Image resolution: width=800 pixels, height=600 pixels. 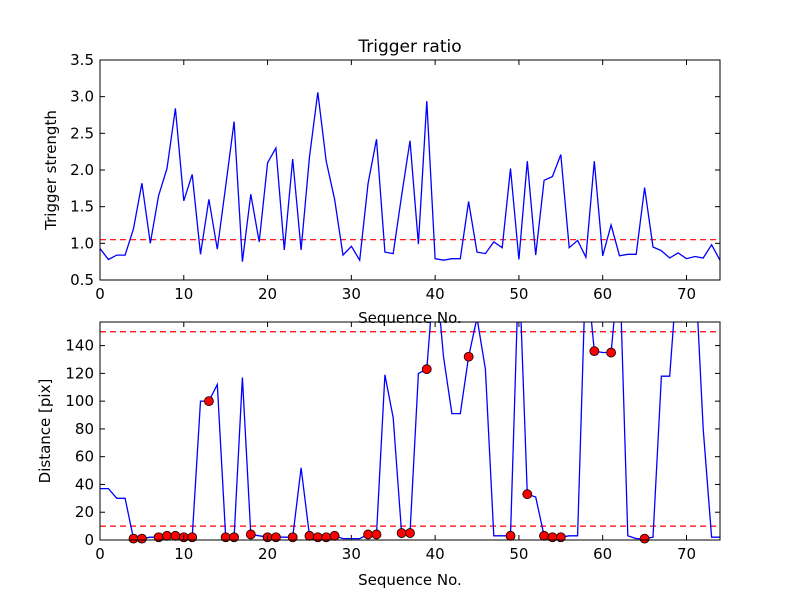 I want to click on bottom-y-tick-label: 100, so click(x=79, y=401).